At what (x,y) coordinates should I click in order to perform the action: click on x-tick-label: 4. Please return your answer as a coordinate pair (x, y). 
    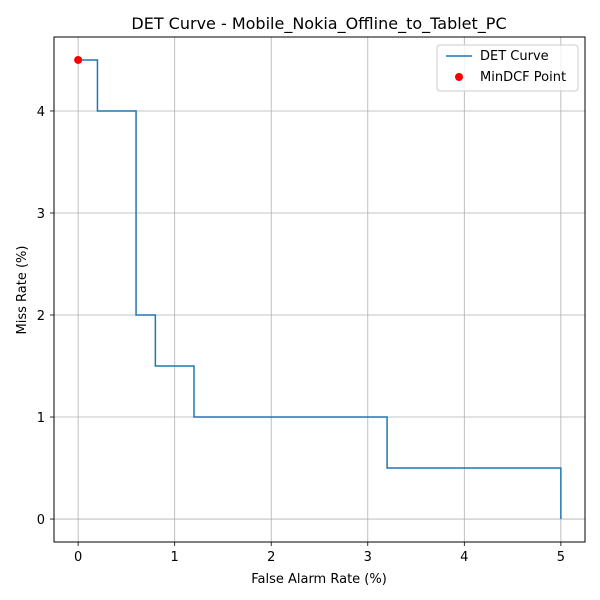
    Looking at the image, I should click on (464, 557).